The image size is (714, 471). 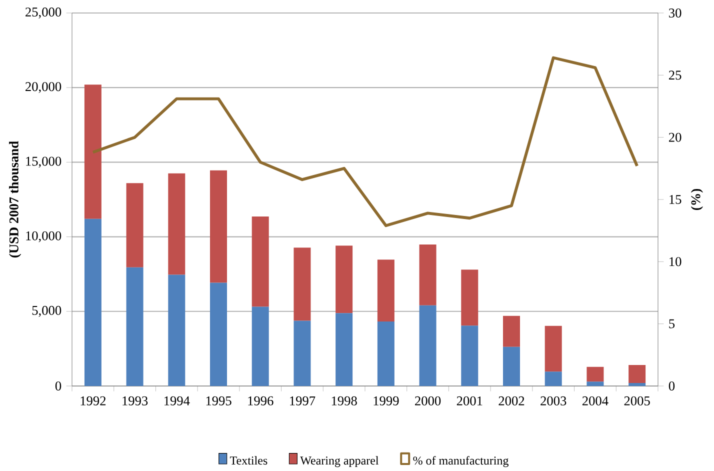 I want to click on y-tick-label: 20,000, so click(x=44, y=88).